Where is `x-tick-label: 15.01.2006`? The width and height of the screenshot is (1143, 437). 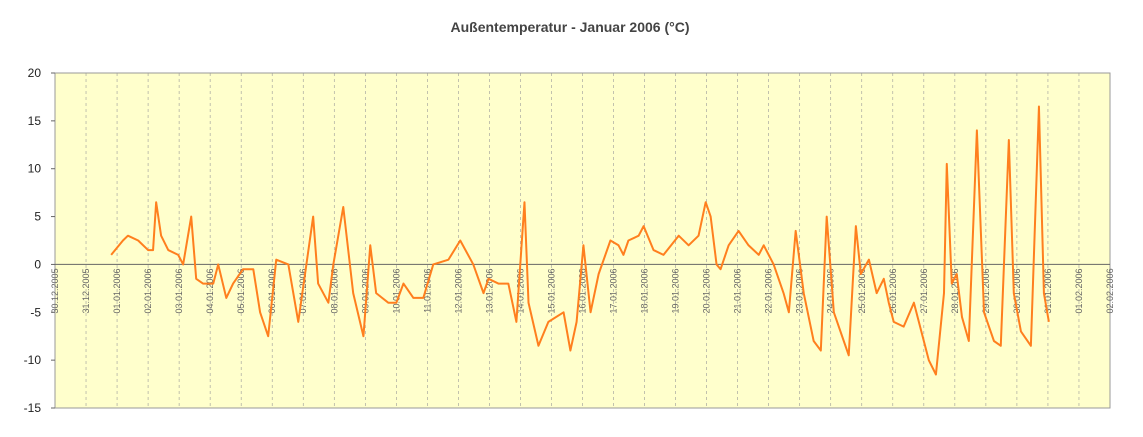
x-tick-label: 15.01.2006 is located at coordinates (551, 290).